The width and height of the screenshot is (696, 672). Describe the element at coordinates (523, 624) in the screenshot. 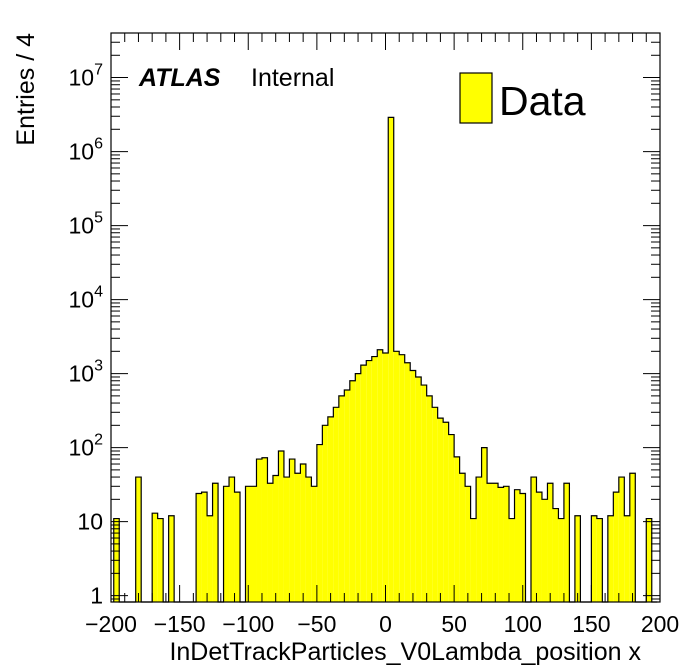

I see `x-tick-label: 100` at that location.